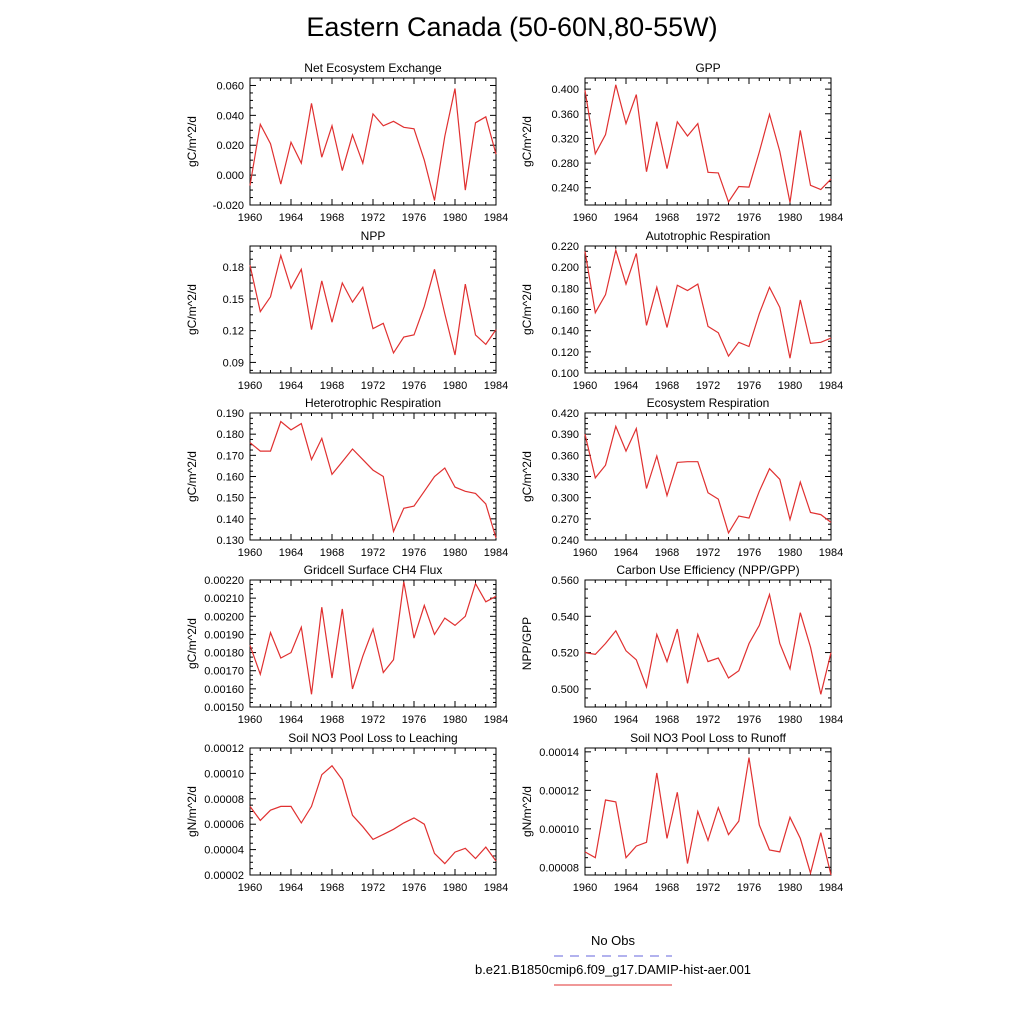 The height and width of the screenshot is (1024, 1024). What do you see at coordinates (224, 654) in the screenshot?
I see `y-tick-label: 0.00180` at bounding box center [224, 654].